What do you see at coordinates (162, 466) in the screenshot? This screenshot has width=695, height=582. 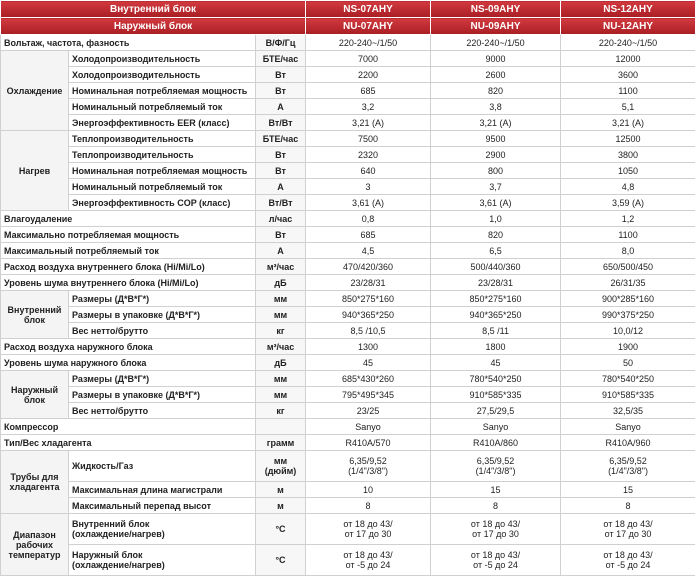 I see `row-label: Жидкость/Газ` at bounding box center [162, 466].